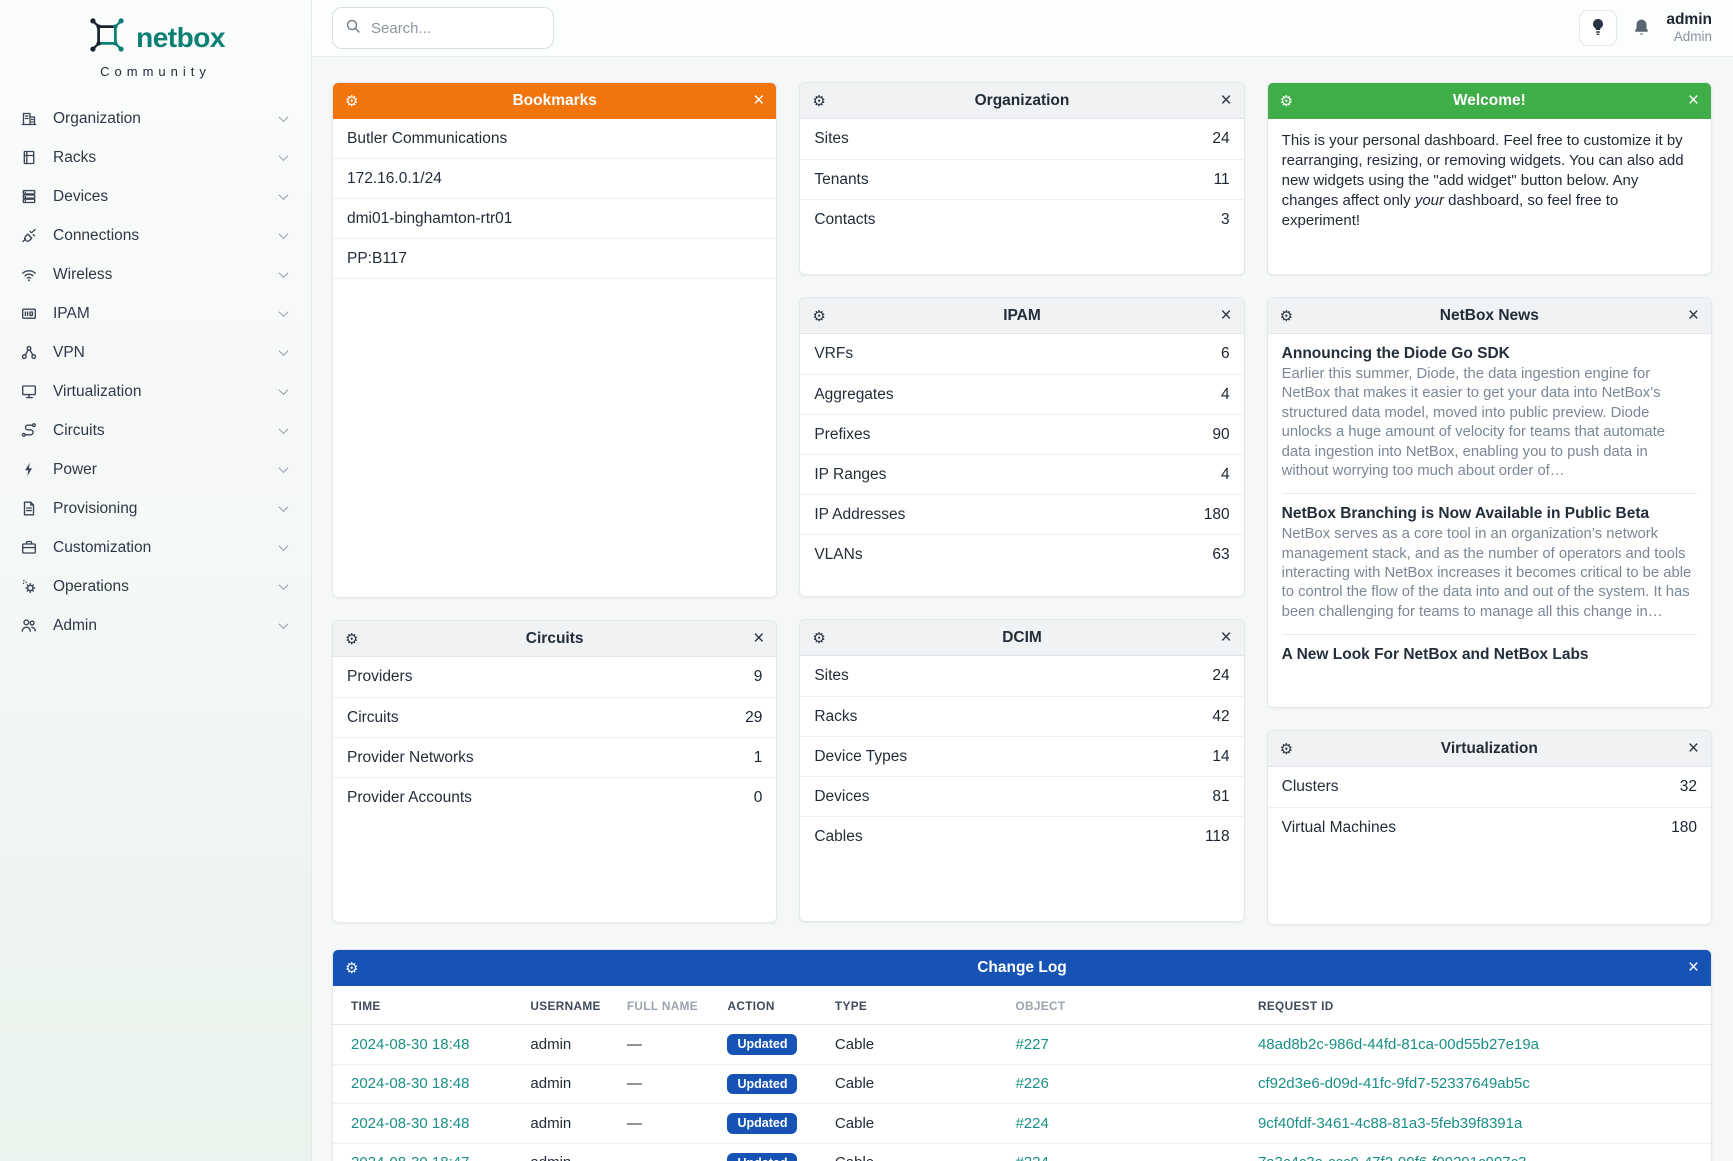  Describe the element at coordinates (409, 797) in the screenshot. I see `stat-label: Provider Accounts` at that location.